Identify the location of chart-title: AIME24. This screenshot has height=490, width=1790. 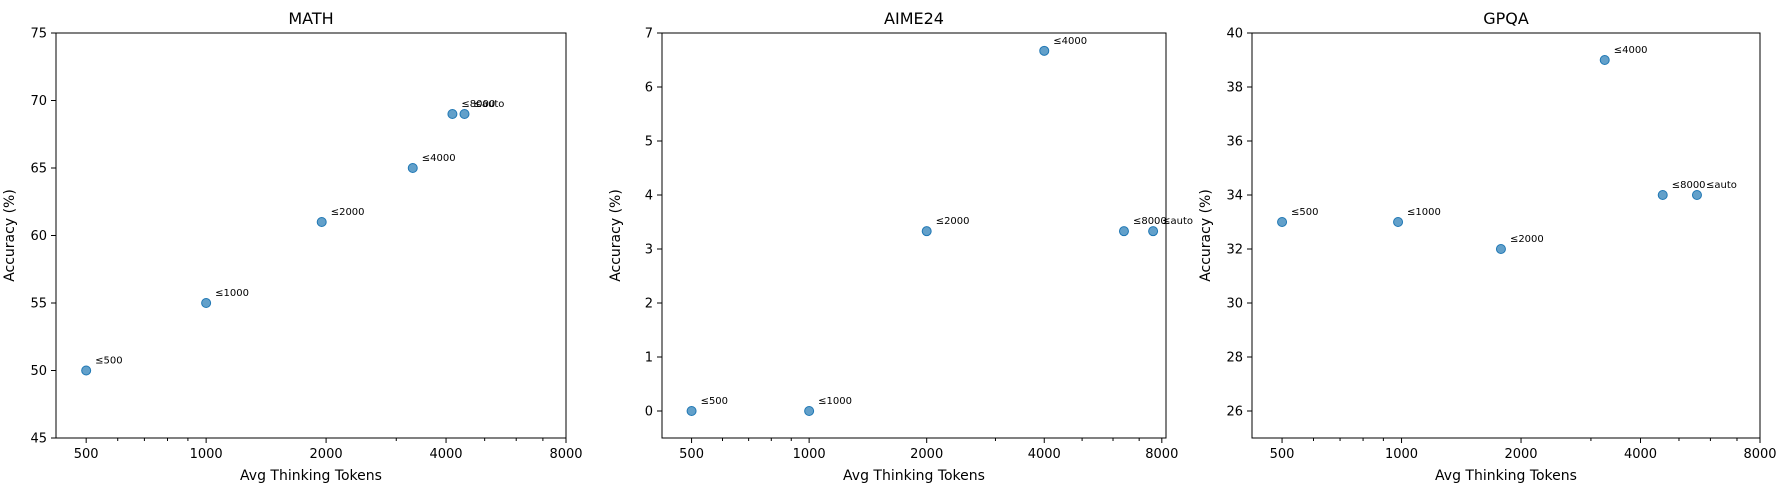
(914, 18).